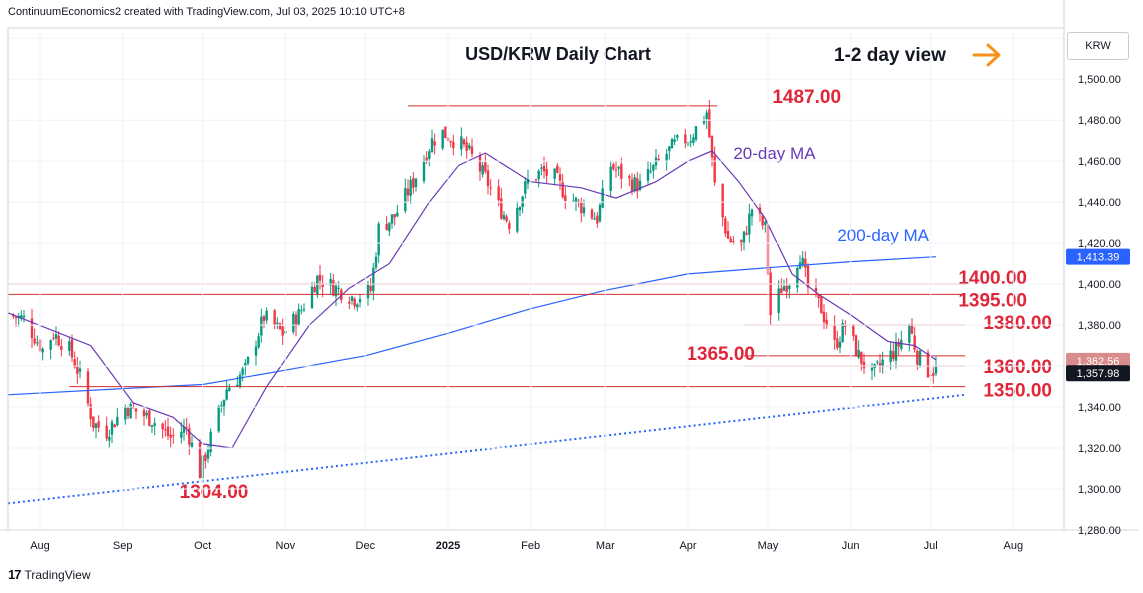 This screenshot has width=1143, height=593. I want to click on chart-subtitle: 1-2 day view, so click(890, 55).